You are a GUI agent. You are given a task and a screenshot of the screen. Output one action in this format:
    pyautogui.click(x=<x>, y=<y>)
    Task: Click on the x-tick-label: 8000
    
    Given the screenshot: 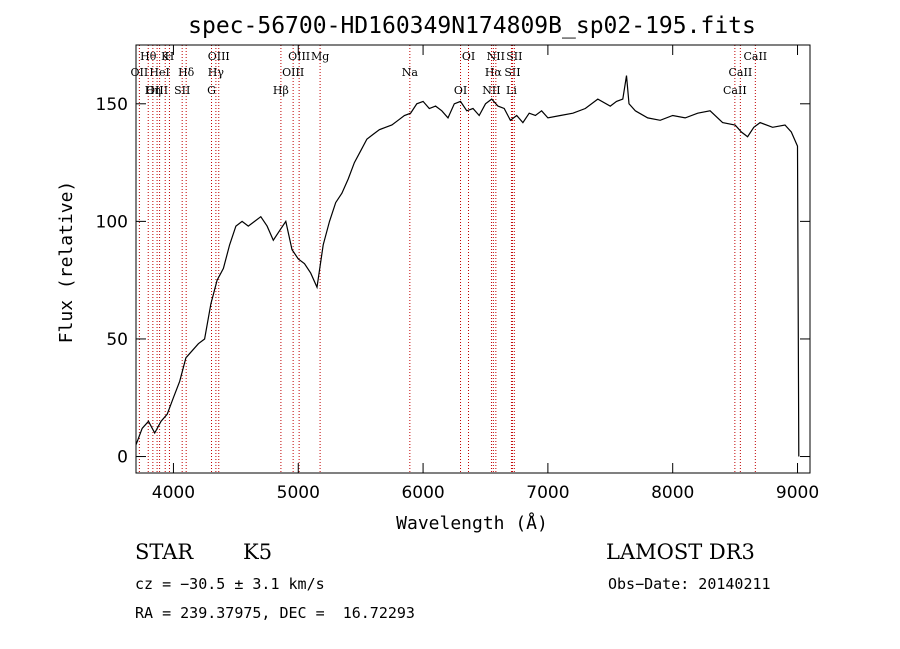 What is the action you would take?
    pyautogui.click(x=672, y=493)
    